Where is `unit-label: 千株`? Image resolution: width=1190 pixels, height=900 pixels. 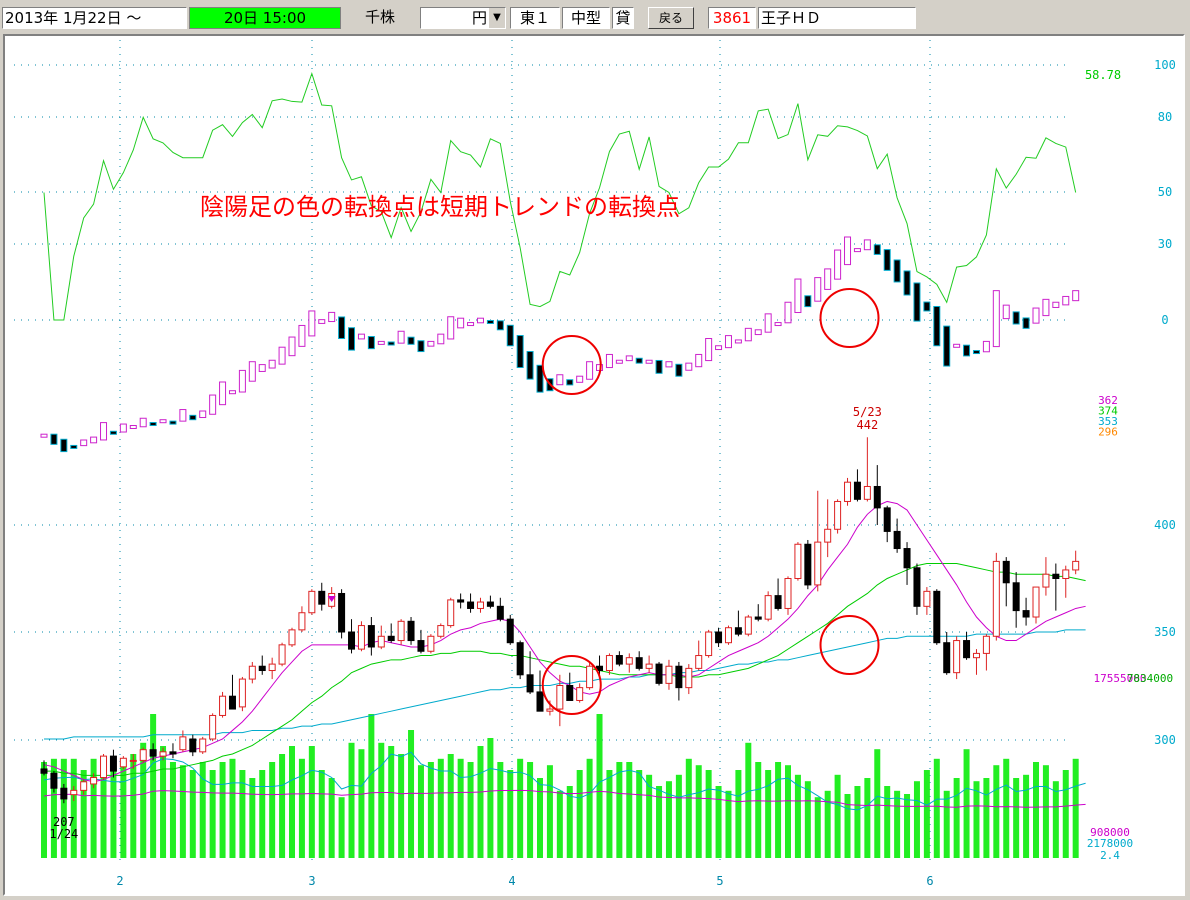
unit-label: 千株 is located at coordinates (379, 17).